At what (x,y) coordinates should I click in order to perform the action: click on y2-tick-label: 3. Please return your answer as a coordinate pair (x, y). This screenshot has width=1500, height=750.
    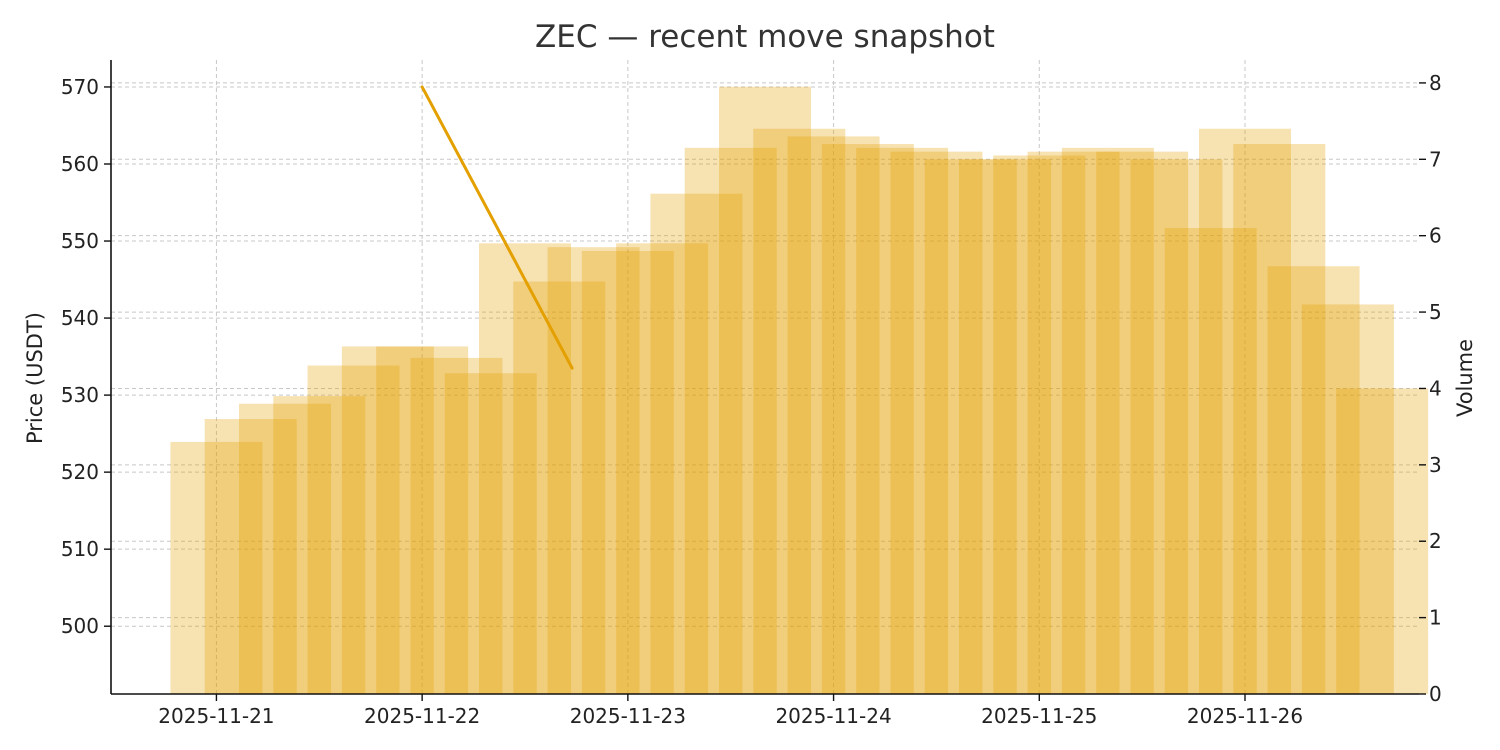
    Looking at the image, I should click on (1435, 465).